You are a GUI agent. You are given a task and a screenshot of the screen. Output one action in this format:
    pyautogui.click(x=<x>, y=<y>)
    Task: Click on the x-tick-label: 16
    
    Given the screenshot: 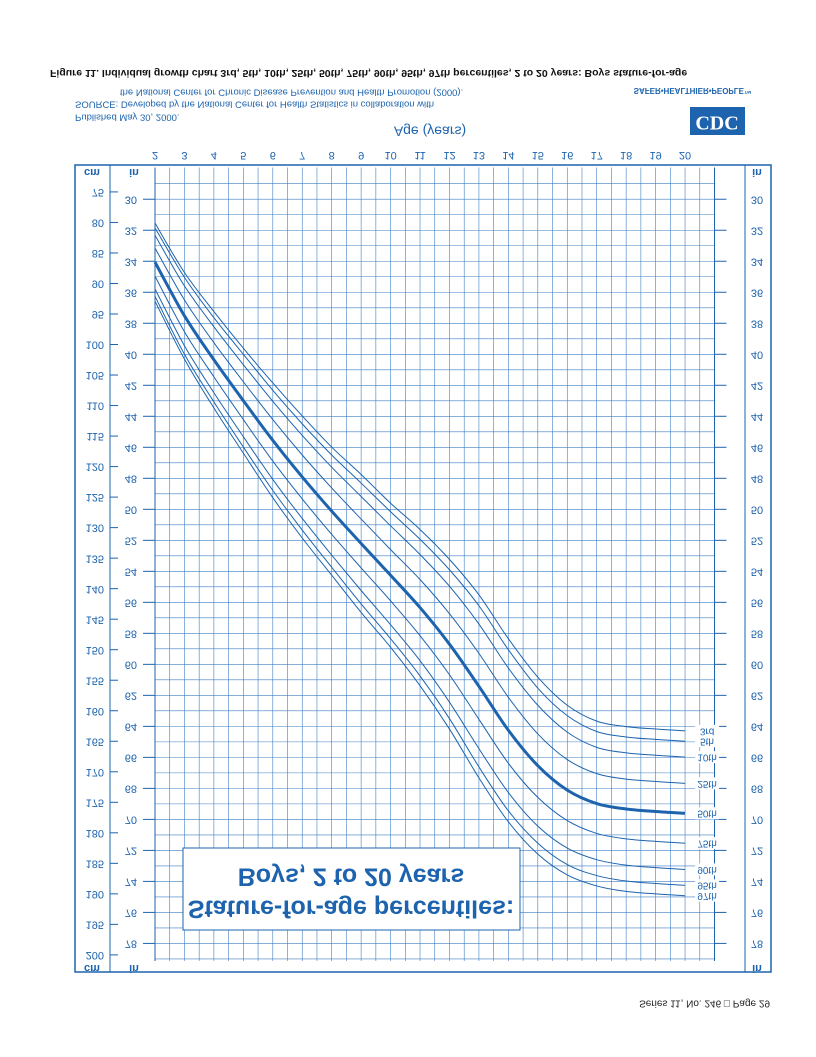 What is the action you would take?
    pyautogui.click(x=567, y=155)
    